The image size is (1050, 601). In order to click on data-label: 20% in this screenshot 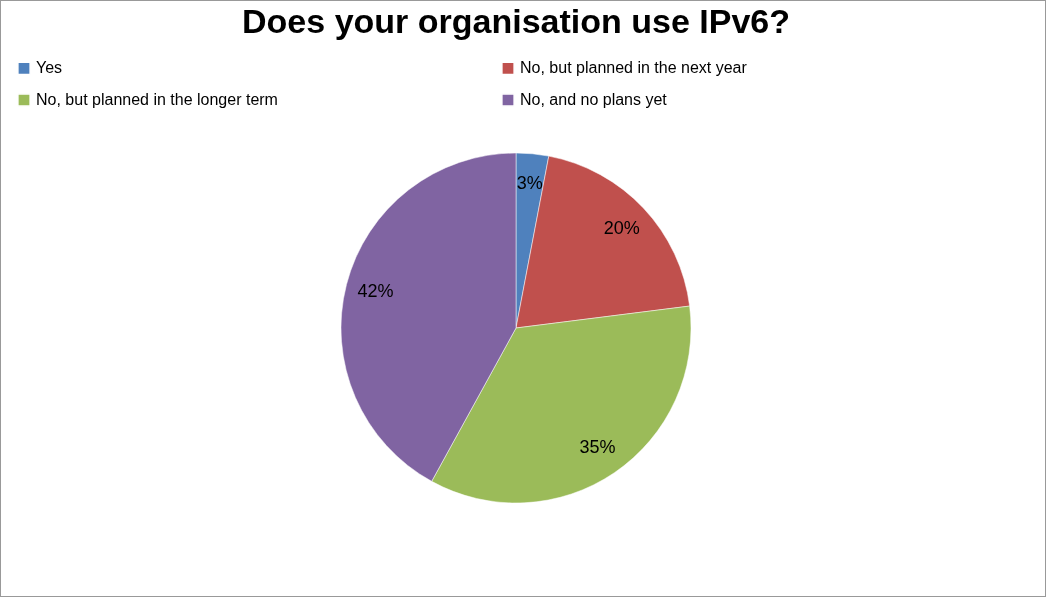, I will do `click(621, 227)`.